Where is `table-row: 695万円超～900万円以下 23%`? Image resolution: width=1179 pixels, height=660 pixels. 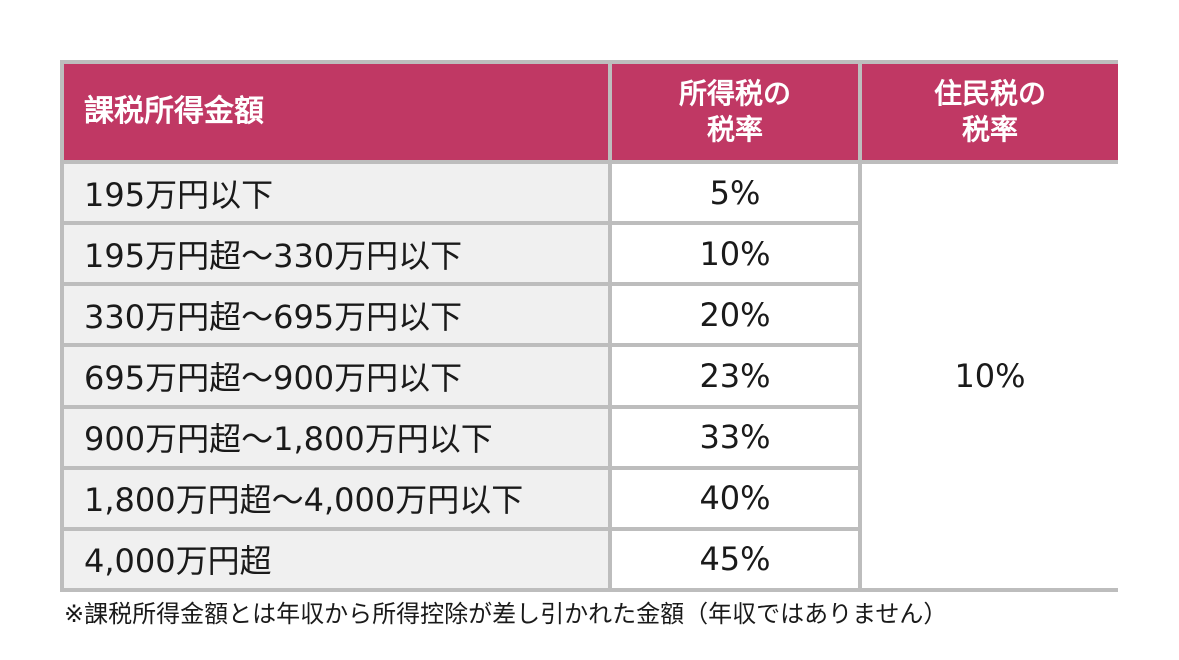 table-row: 695万円超～900万円以下 23% is located at coordinates (591, 376).